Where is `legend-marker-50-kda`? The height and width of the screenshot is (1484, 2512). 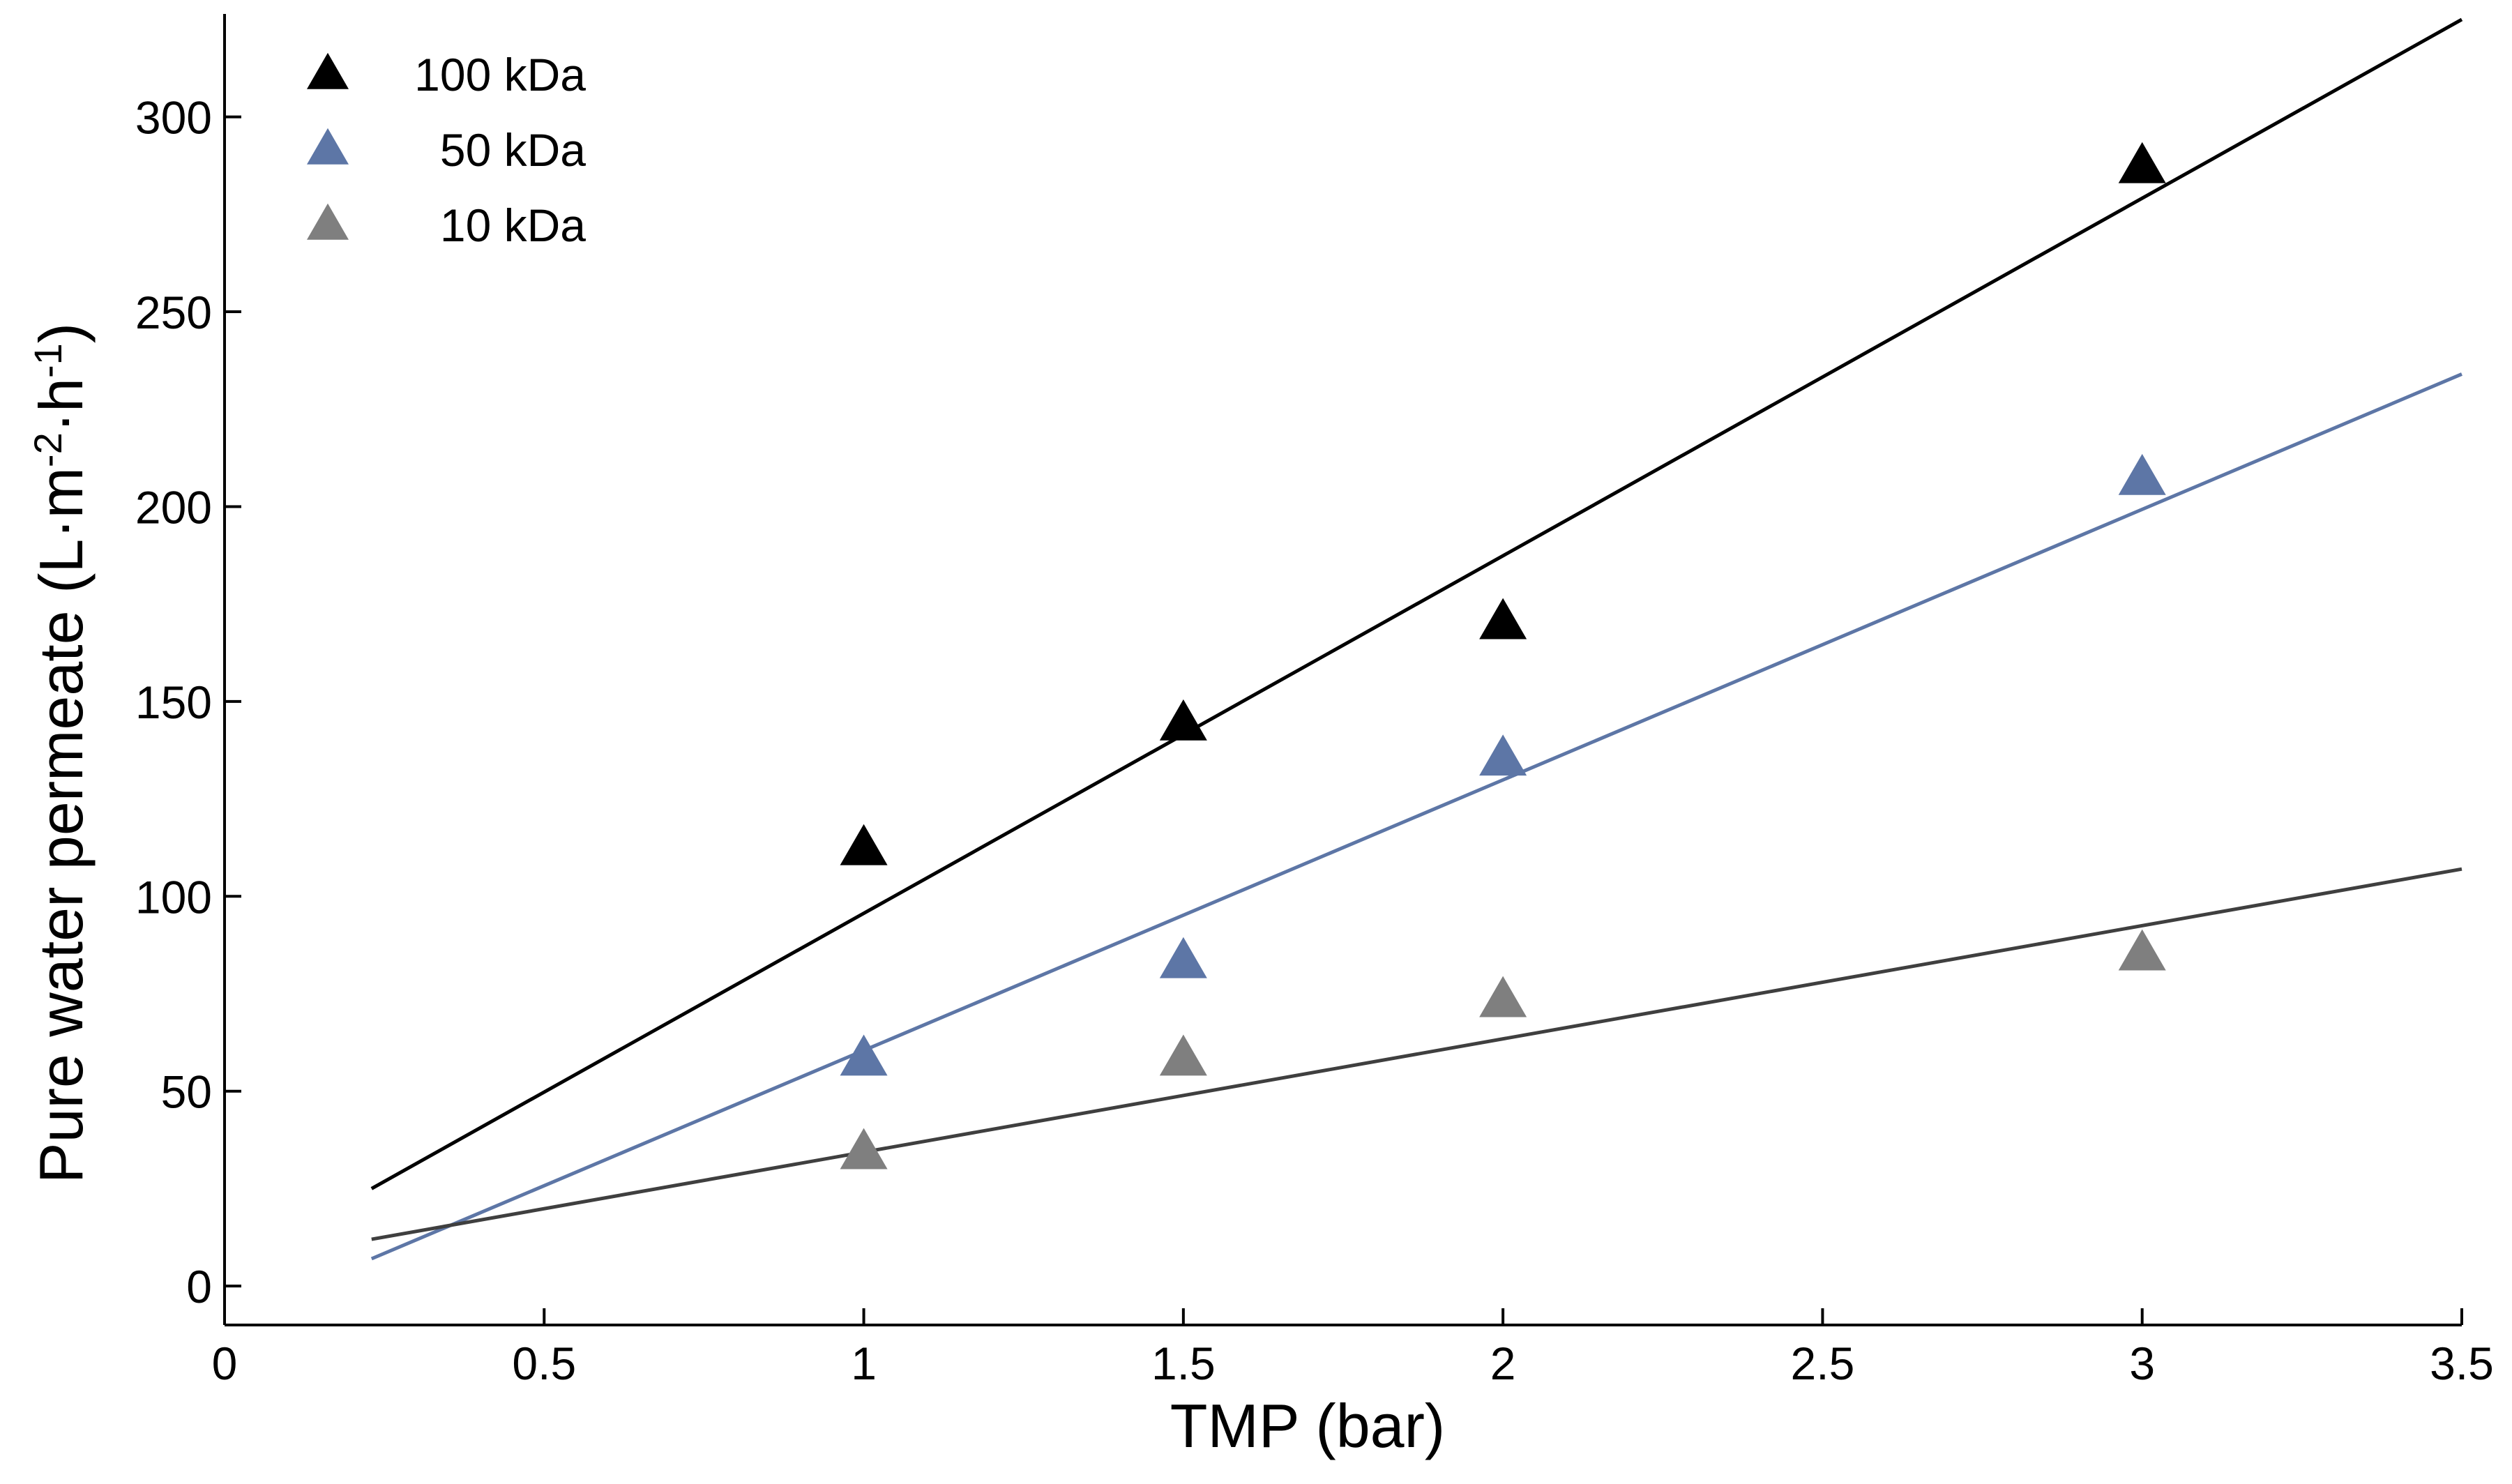 legend-marker-50-kda is located at coordinates (328, 146).